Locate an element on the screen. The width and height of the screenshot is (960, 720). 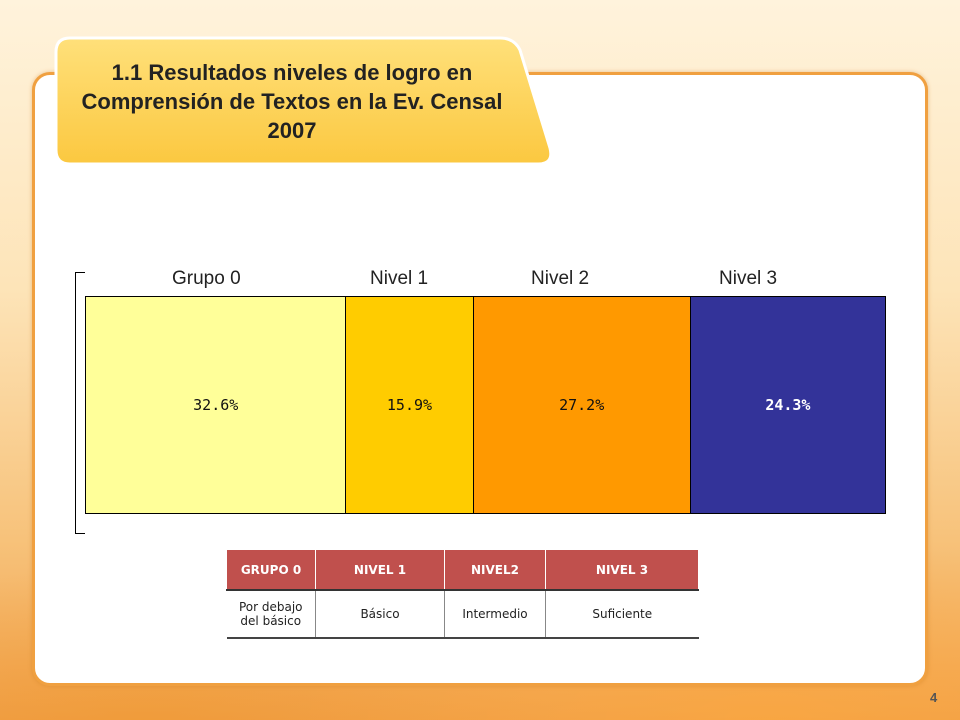
title-banner-shape is located at coordinates (303, 101).